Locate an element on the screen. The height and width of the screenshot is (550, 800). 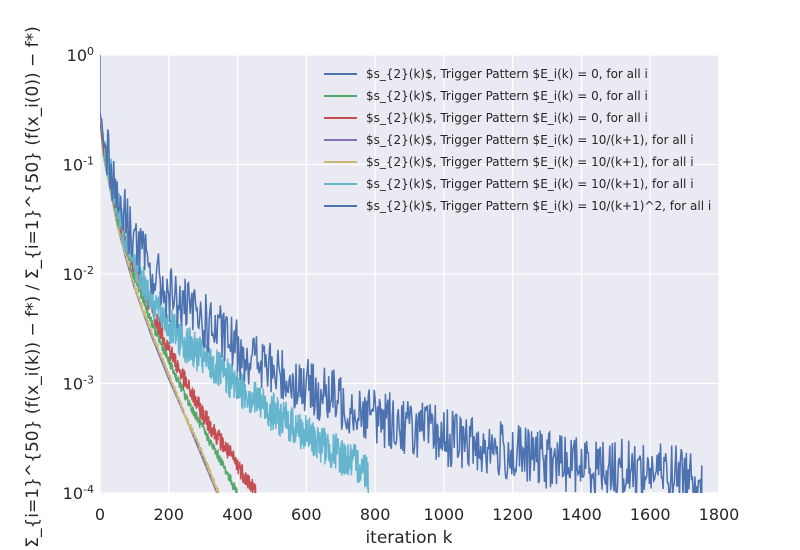
x-axis-label: iteration k is located at coordinates (408, 538).